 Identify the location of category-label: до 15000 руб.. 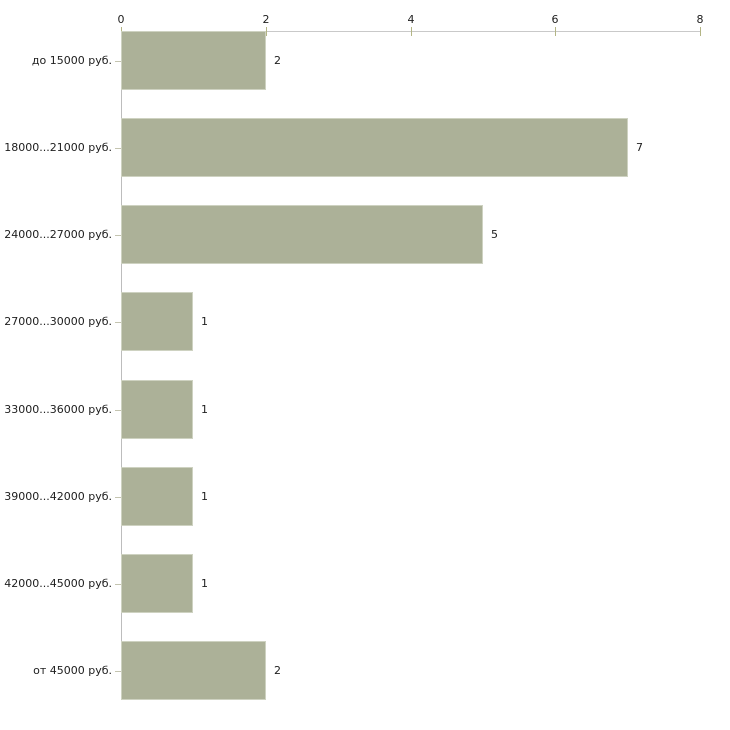
(71, 60).